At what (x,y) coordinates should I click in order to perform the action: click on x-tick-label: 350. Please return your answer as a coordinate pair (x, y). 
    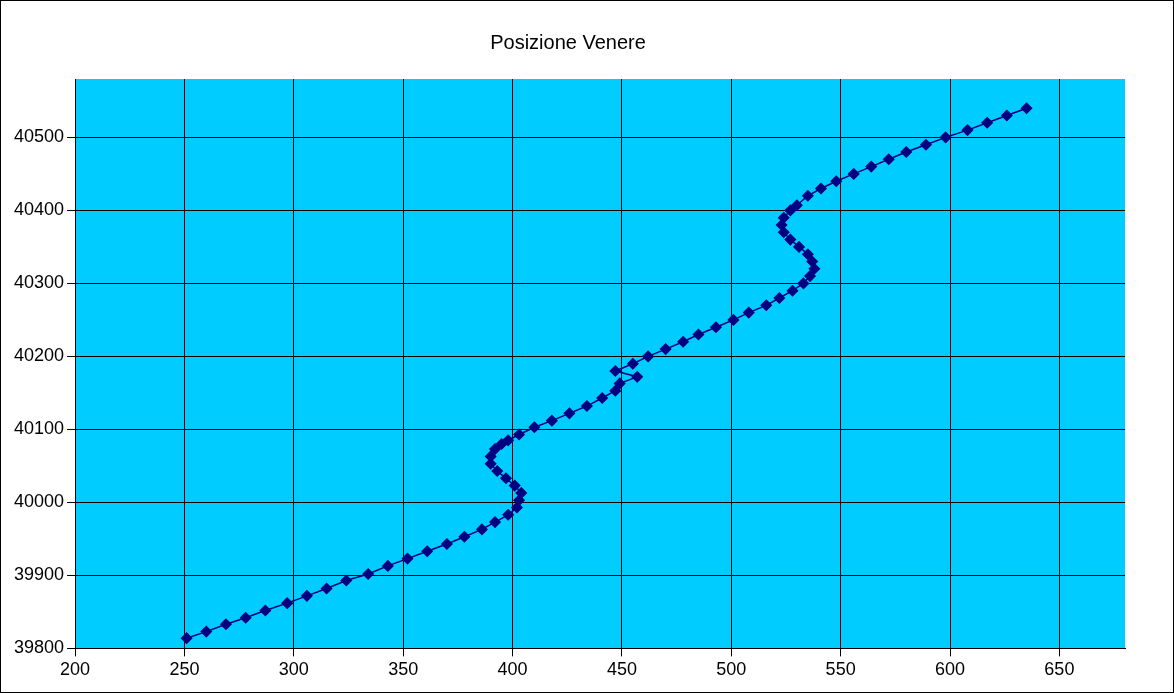
    Looking at the image, I should click on (403, 669).